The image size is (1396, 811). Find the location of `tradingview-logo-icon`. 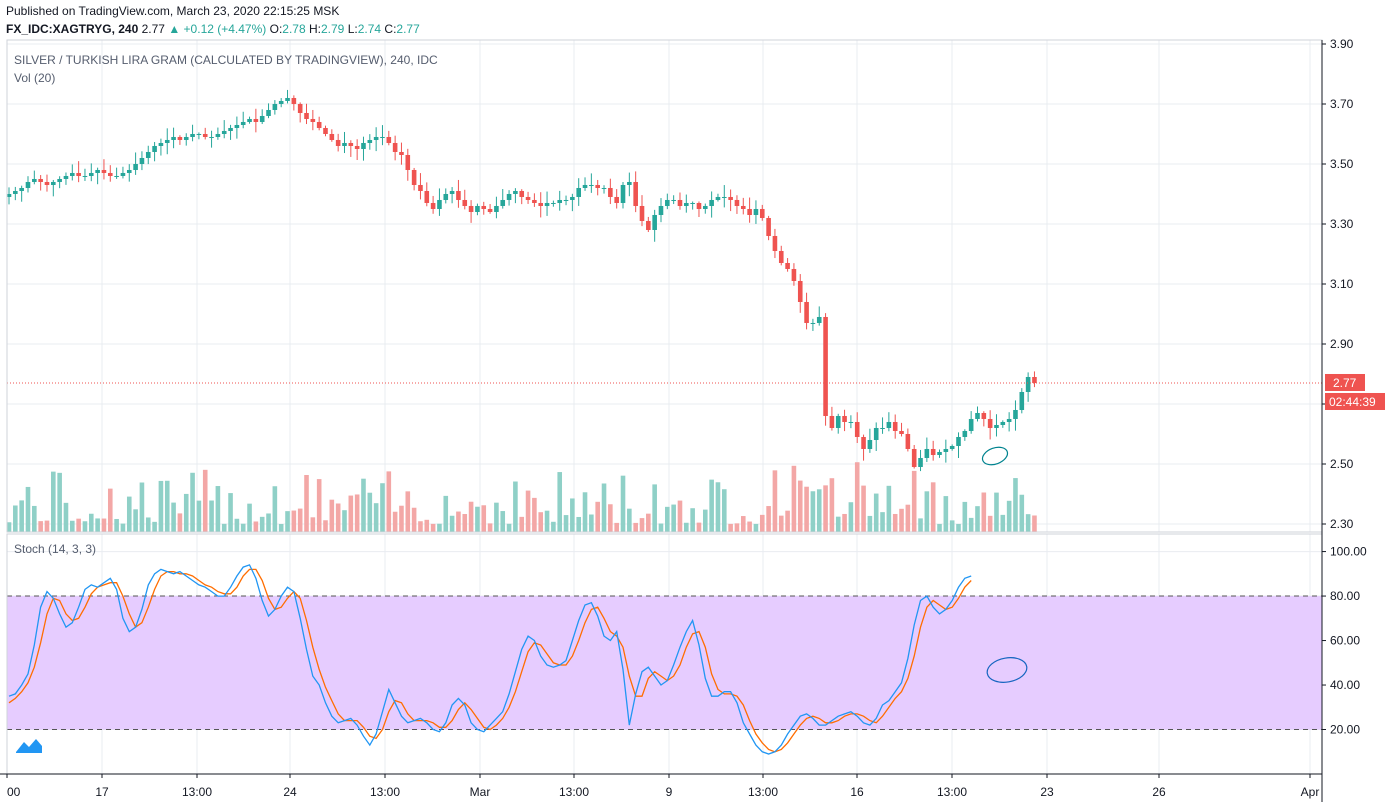

tradingview-logo-icon is located at coordinates (29, 745).